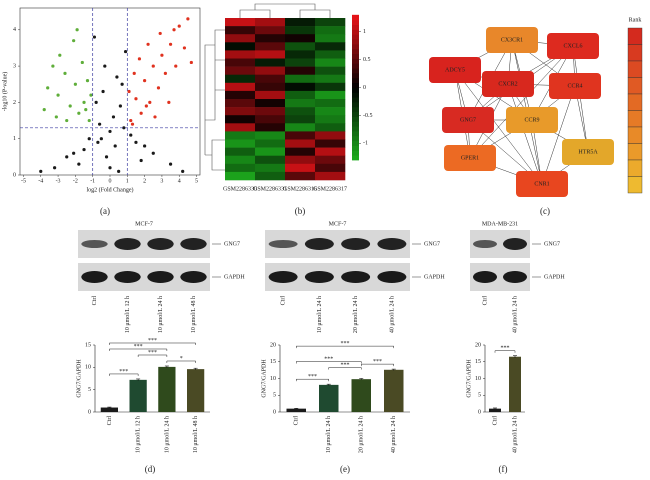 This screenshot has width=650, height=480. Describe the element at coordinates (75, 181) in the screenshot. I see `x-tick-label: -2` at that location.